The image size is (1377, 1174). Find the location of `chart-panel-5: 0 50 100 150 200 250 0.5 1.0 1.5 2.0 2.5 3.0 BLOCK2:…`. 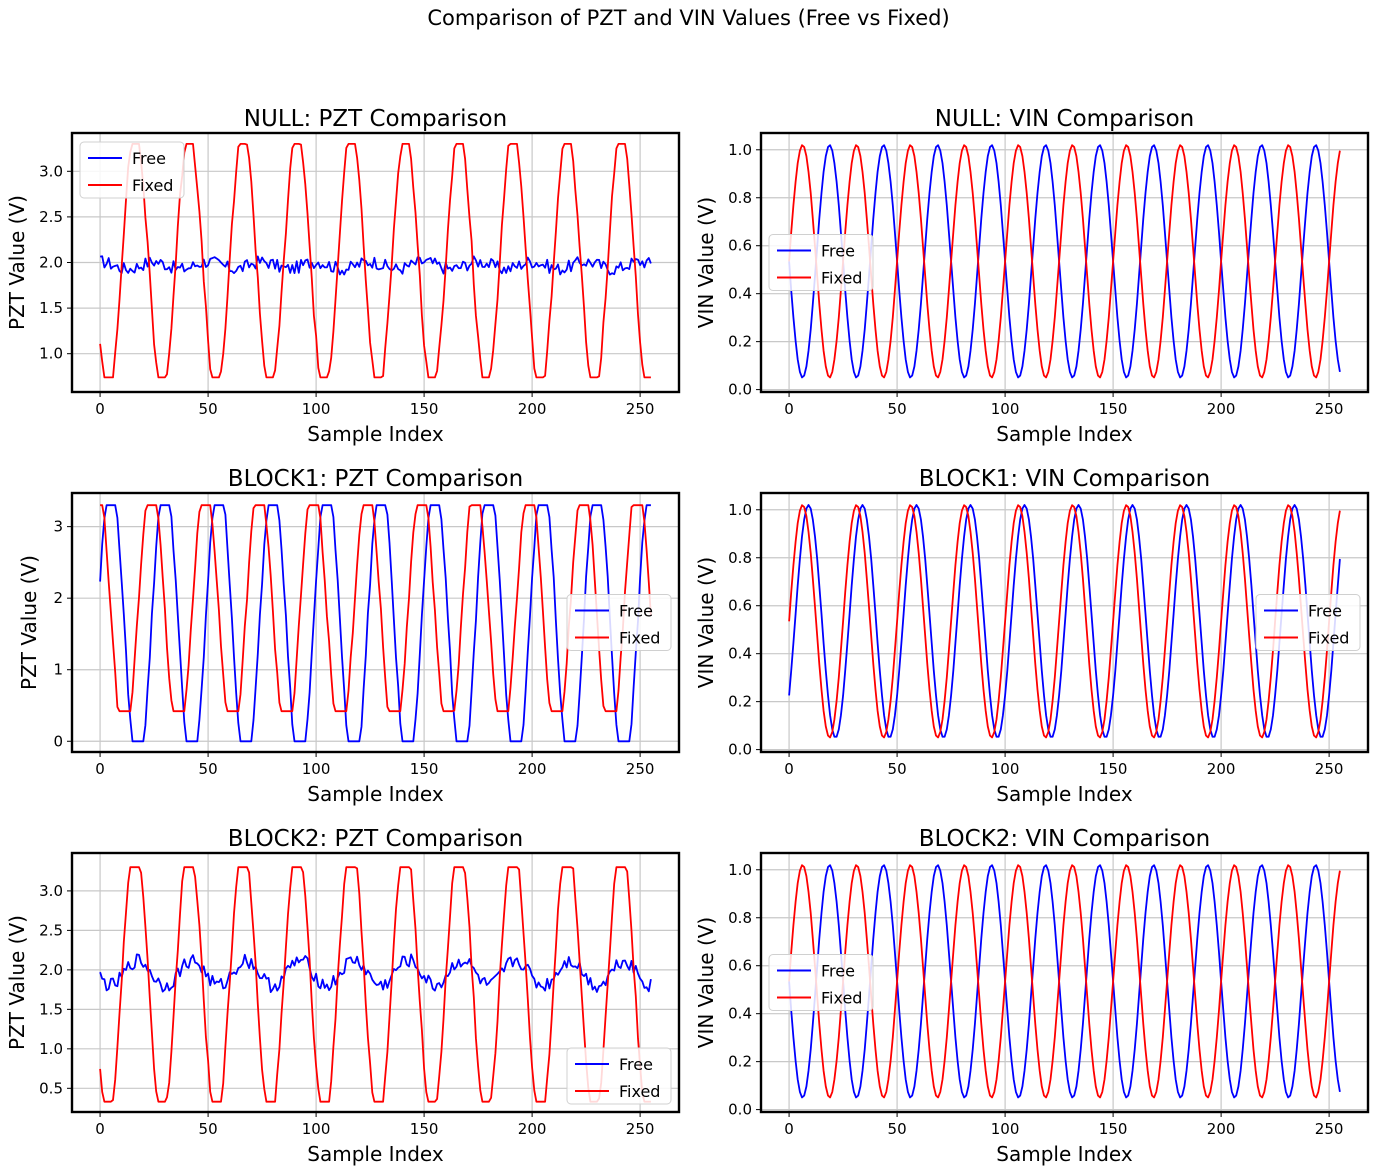

chart-panel-5: 0 50 100 150 200 250 0.5 1.0 1.5 2.0 2.5 3.0 BLOCK2:… is located at coordinates (343, 996).